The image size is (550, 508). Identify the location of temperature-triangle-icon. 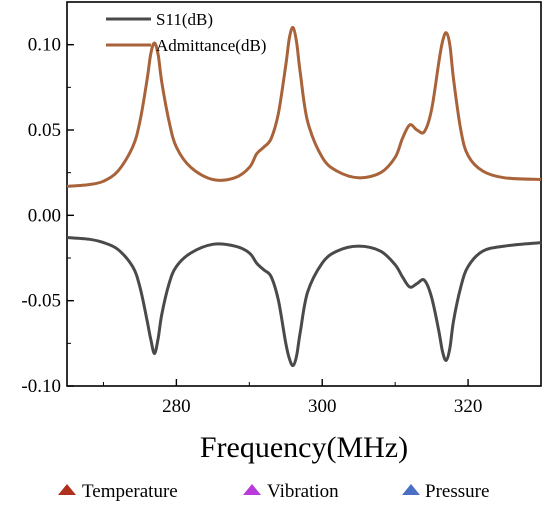
(67, 489).